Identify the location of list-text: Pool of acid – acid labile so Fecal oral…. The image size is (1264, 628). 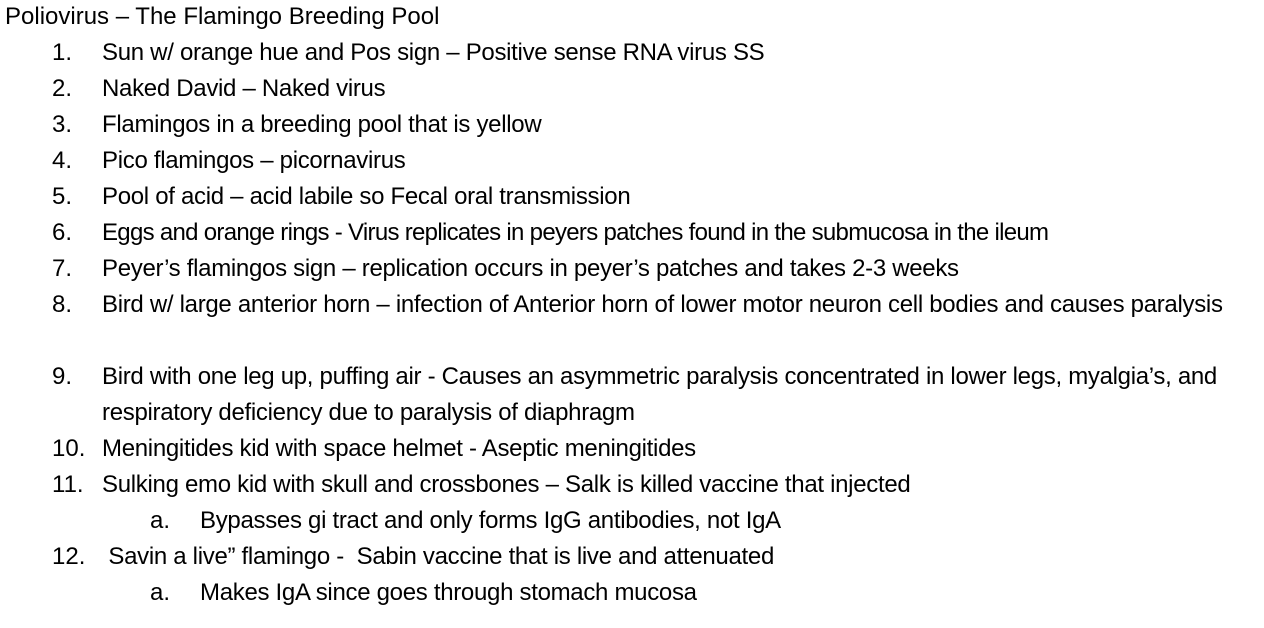
(366, 196).